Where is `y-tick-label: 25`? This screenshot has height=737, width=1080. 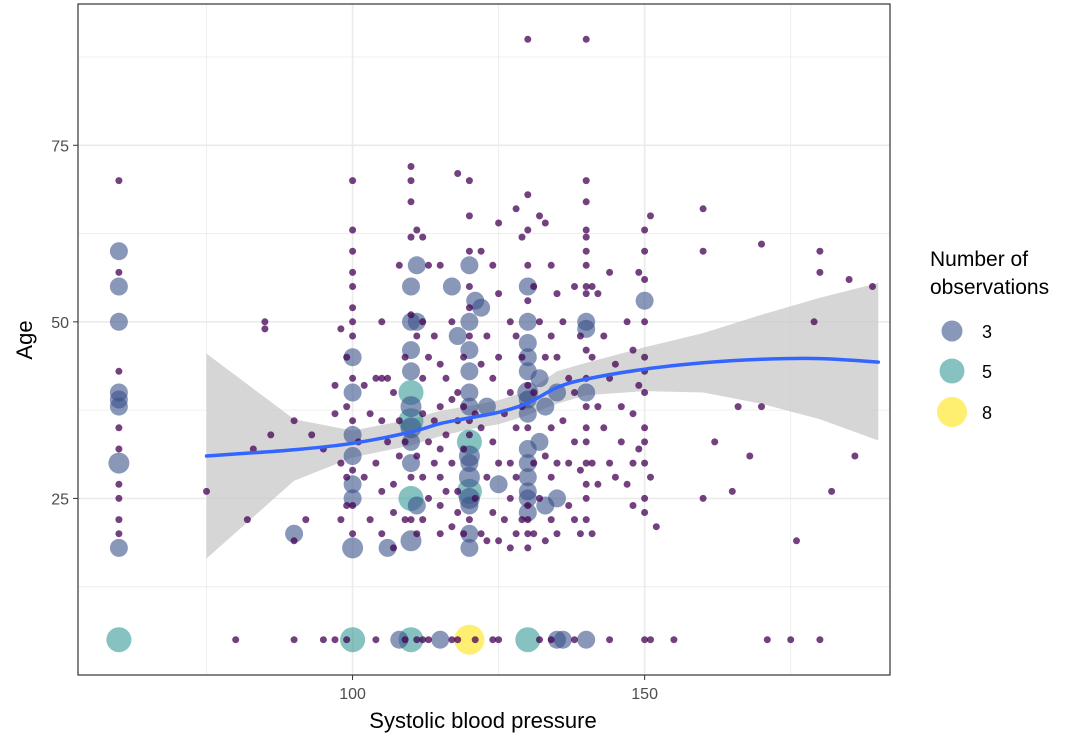
y-tick-label: 25 is located at coordinates (60, 499).